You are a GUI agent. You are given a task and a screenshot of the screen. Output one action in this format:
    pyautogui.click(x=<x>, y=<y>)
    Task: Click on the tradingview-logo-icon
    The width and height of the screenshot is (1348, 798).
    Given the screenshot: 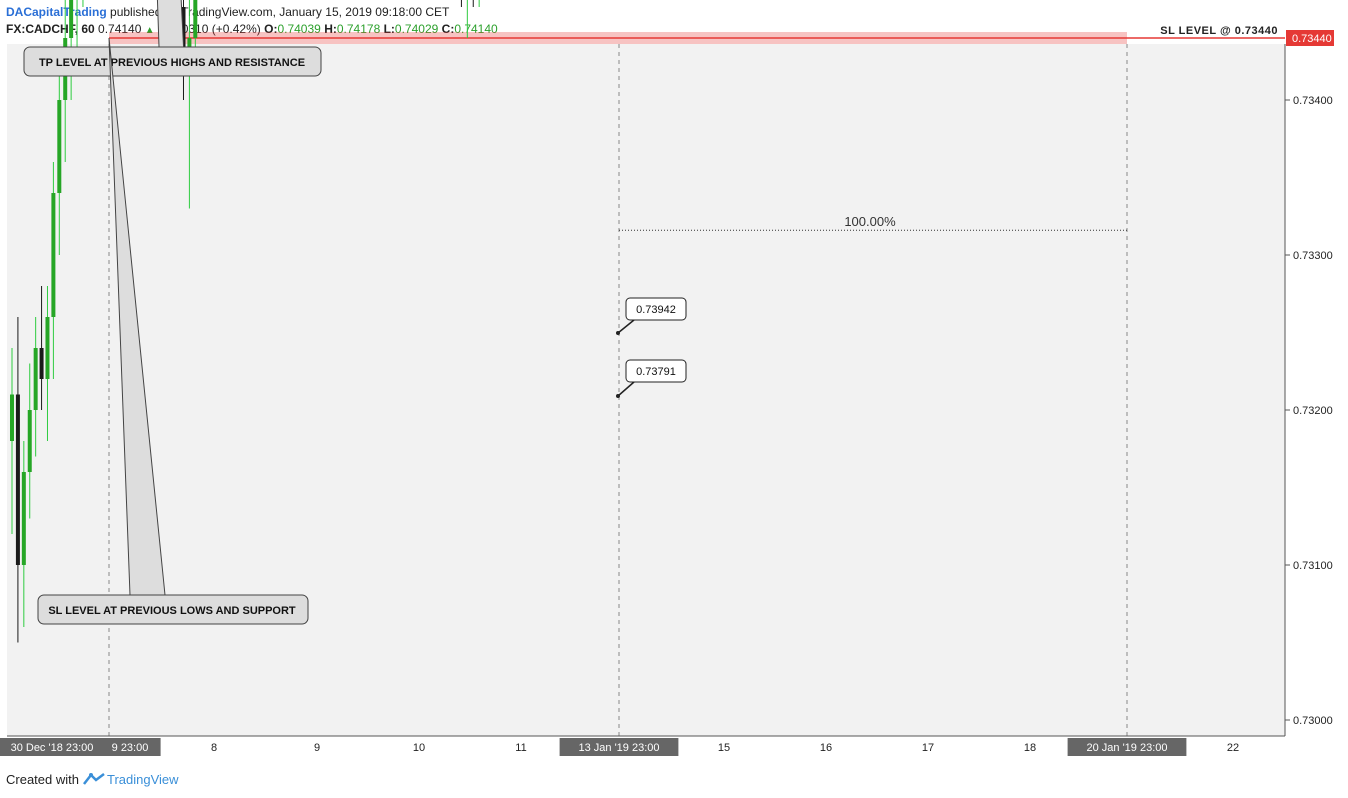 What is the action you would take?
    pyautogui.click(x=93, y=779)
    